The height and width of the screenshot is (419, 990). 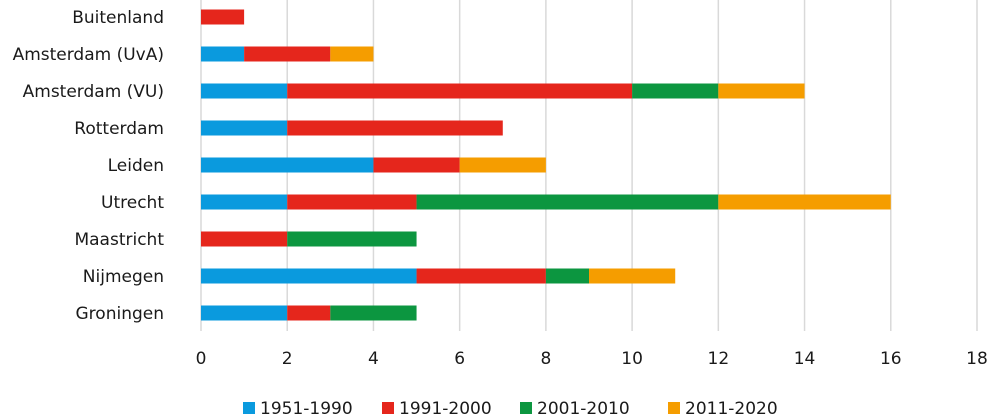 I want to click on x-tick-label: 18, so click(x=977, y=359).